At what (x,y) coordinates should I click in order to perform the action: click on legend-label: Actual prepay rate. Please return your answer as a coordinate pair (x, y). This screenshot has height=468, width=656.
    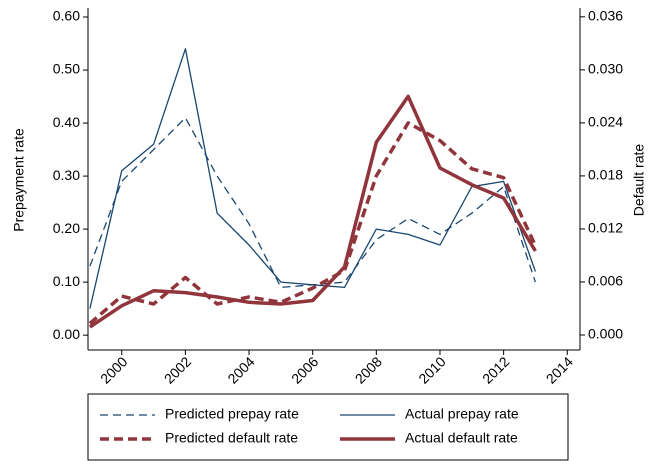
    Looking at the image, I should click on (462, 414).